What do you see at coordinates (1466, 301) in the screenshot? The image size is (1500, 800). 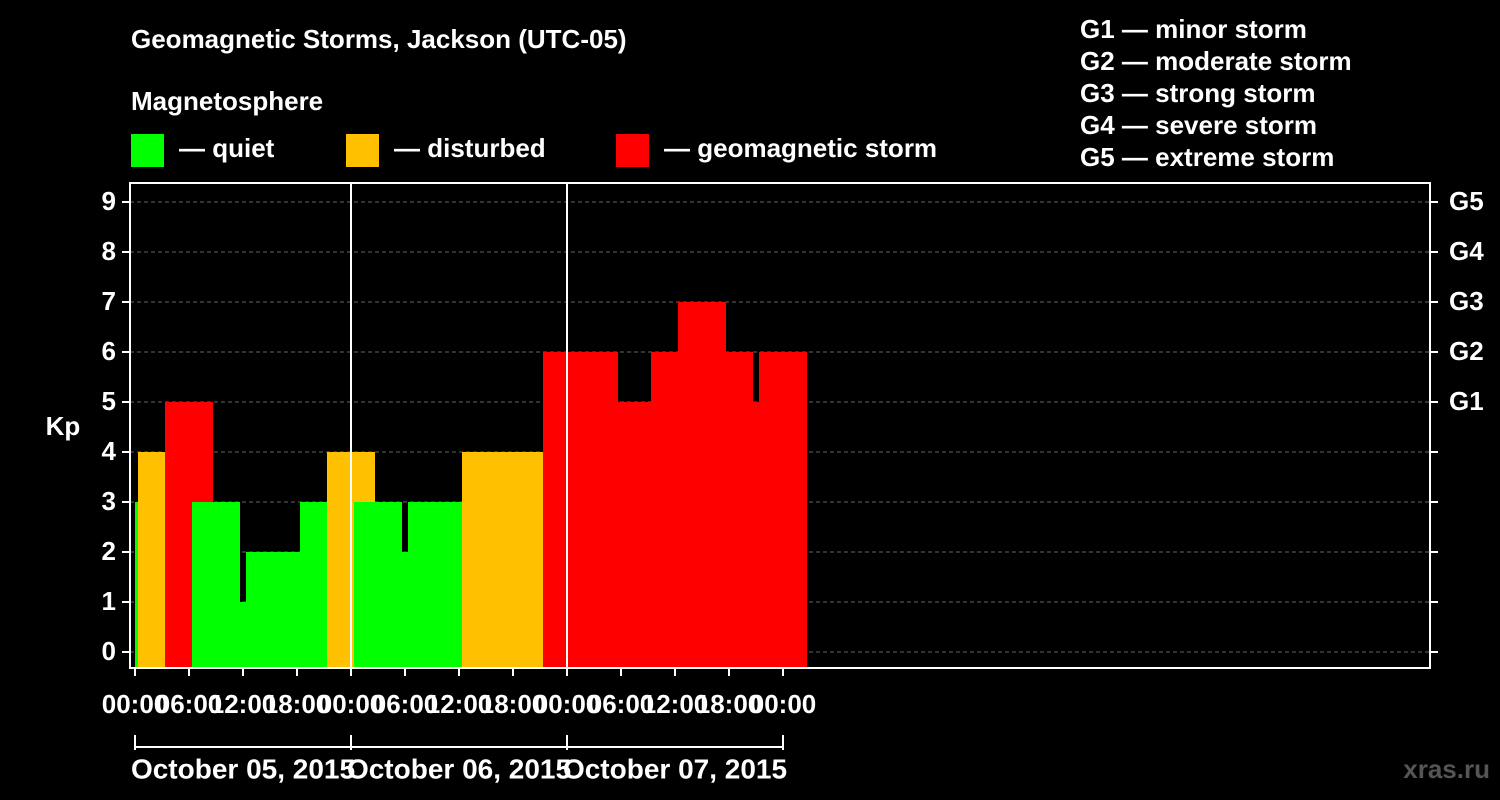 I see `g-scale-label: G3` at bounding box center [1466, 301].